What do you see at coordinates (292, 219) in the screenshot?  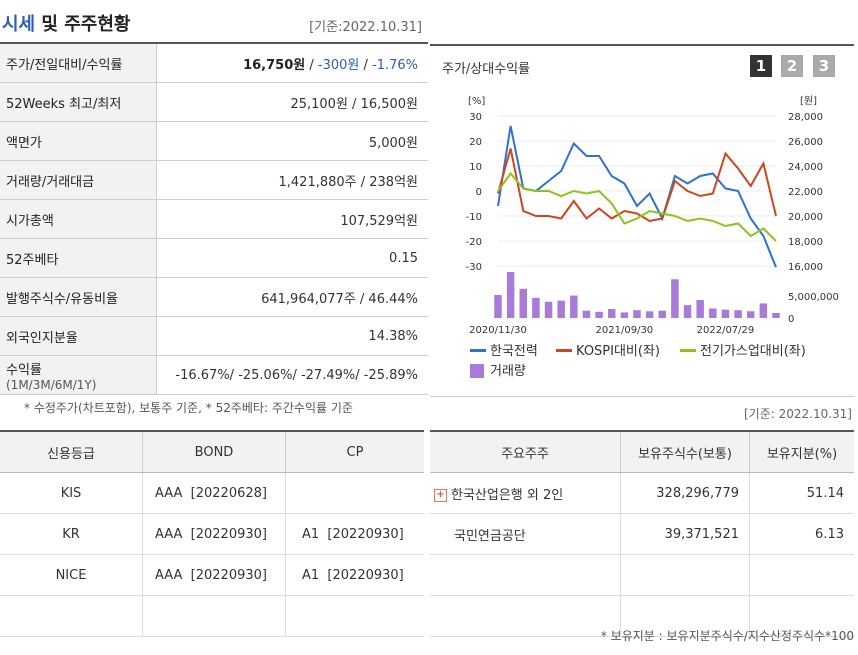 I see `info-value: 107,529억원` at bounding box center [292, 219].